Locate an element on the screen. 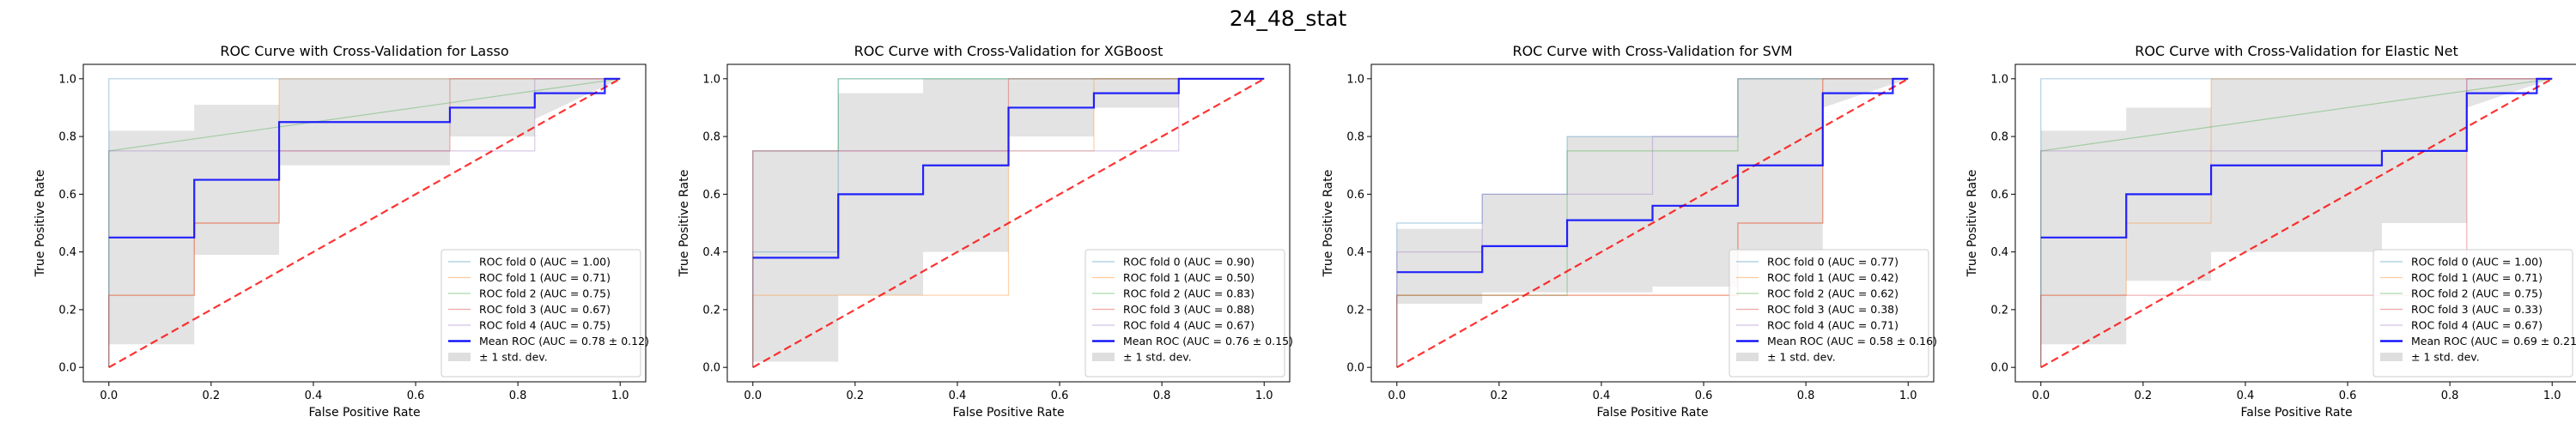  legend-label: Mean ROC (AUC = 0.58 ± 0.16) is located at coordinates (1852, 341).